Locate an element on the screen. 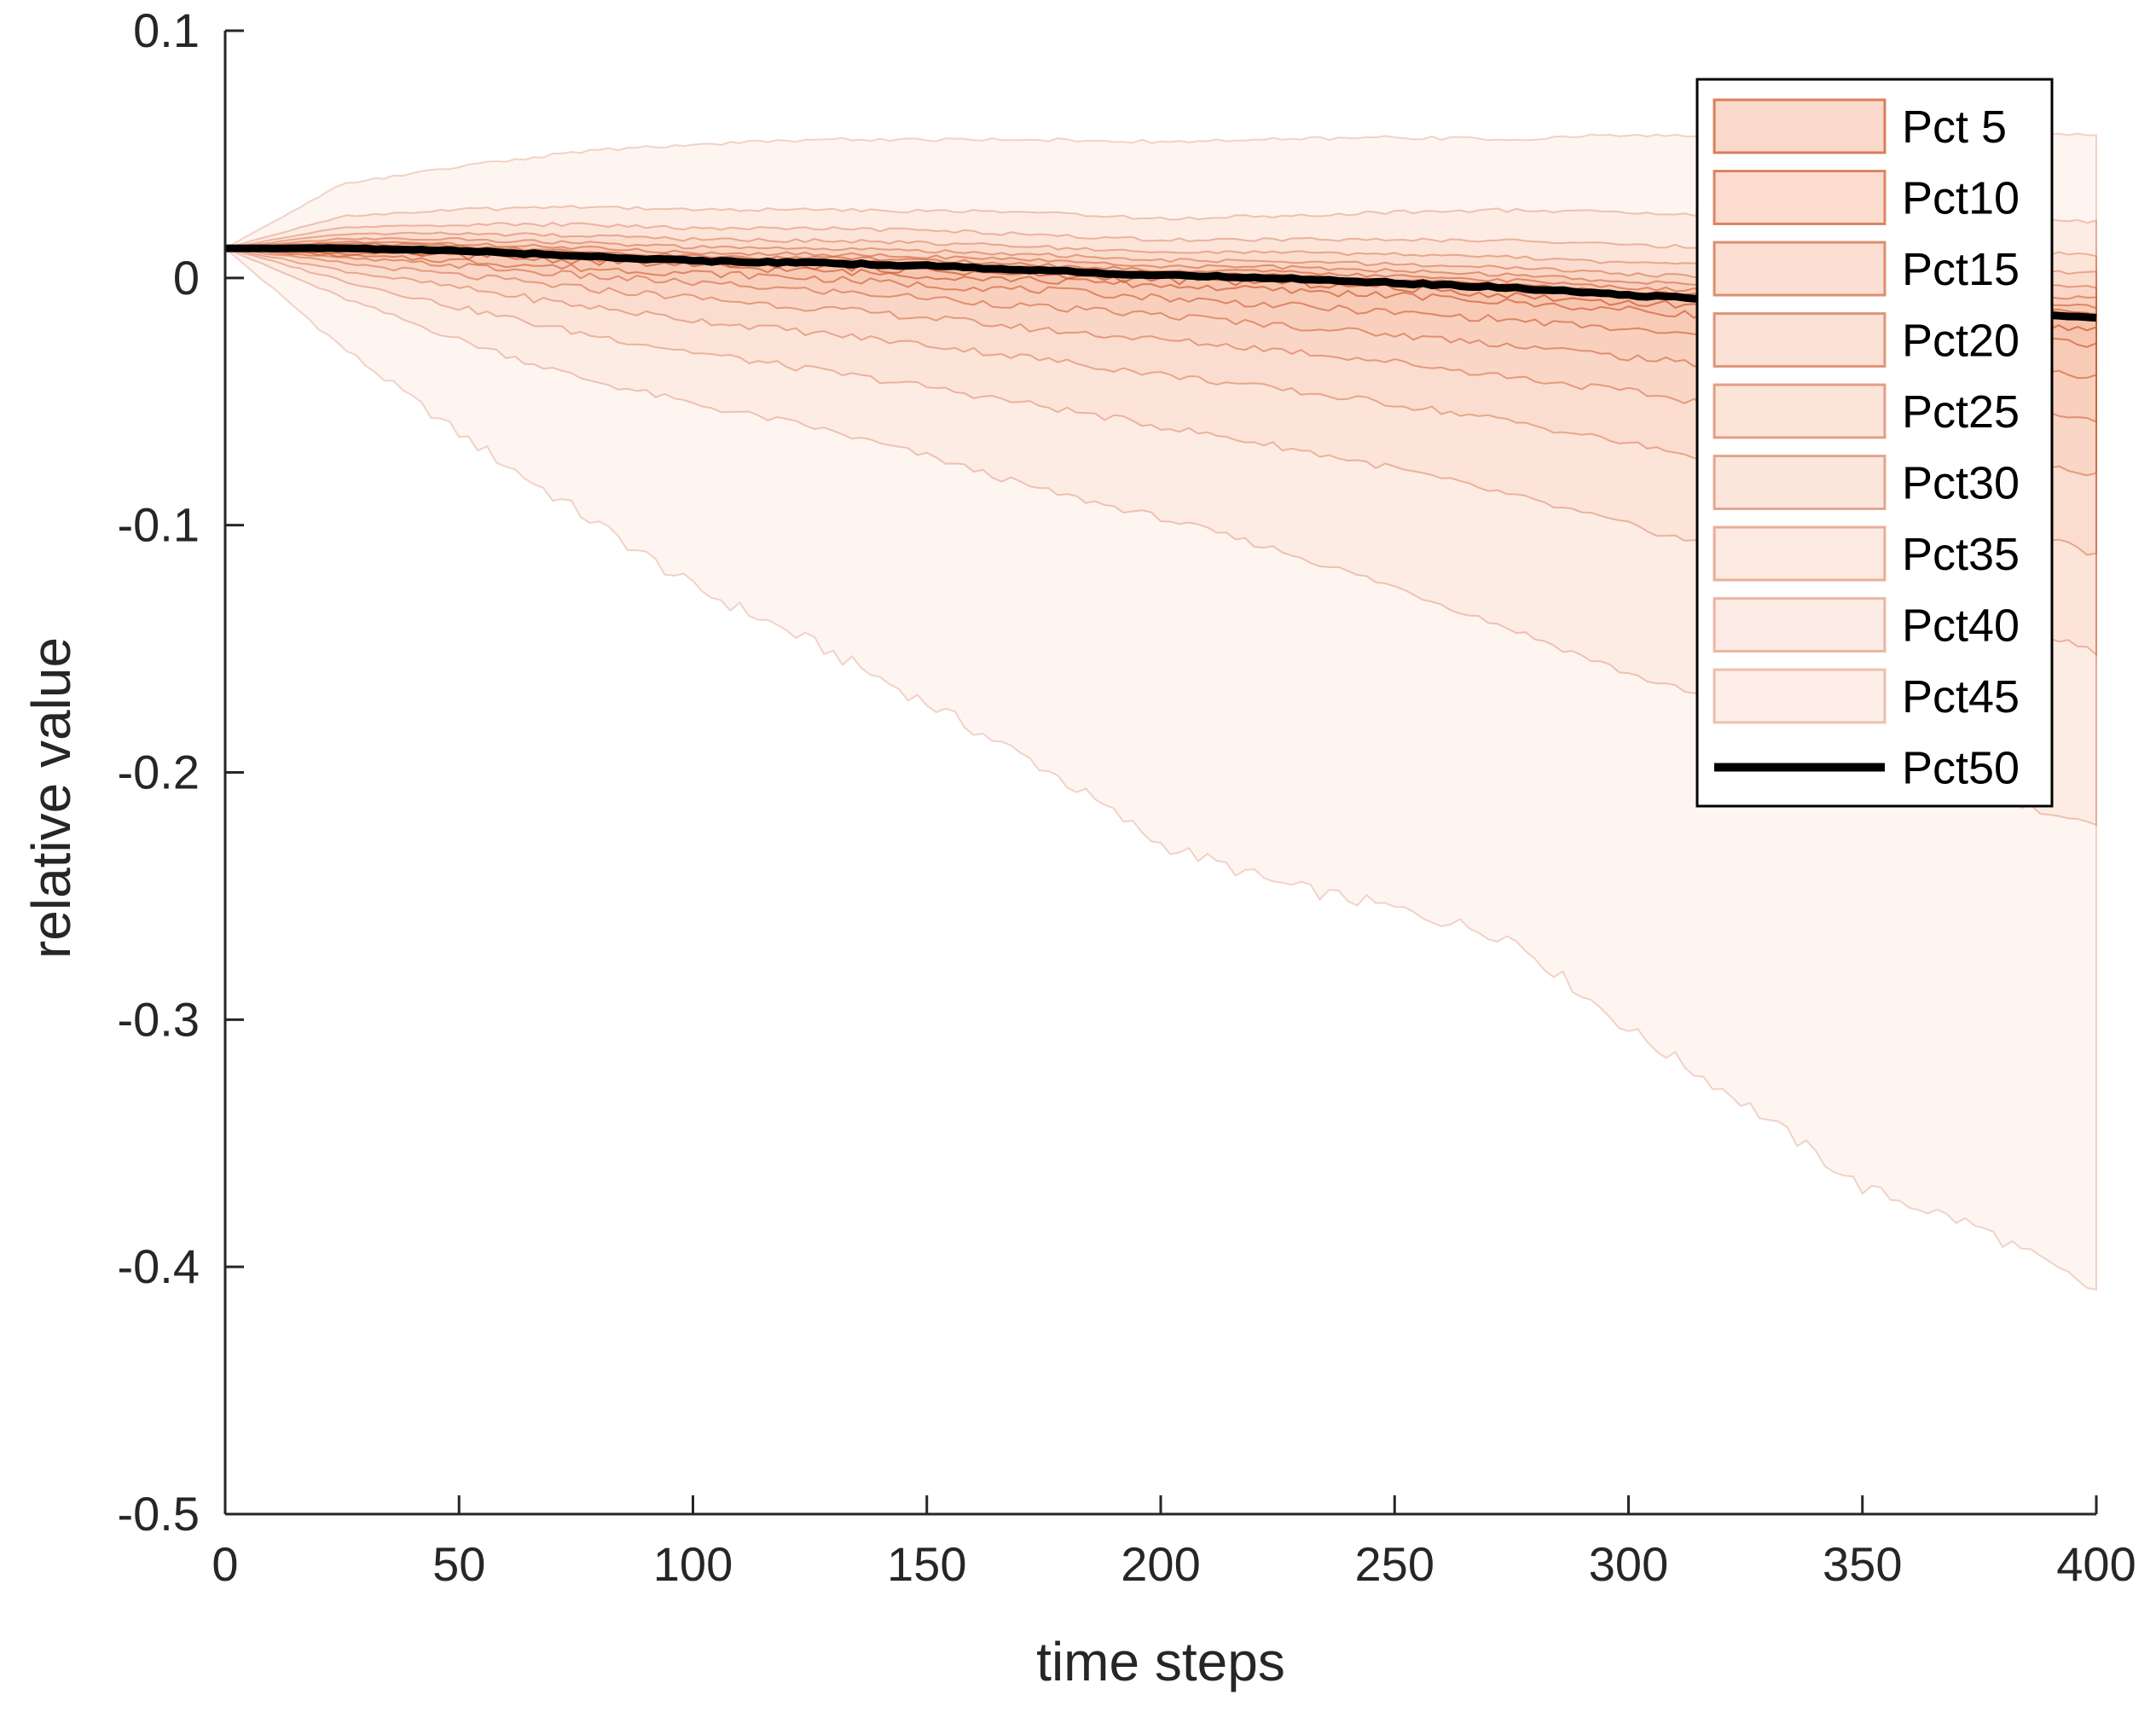  legend-label: Pct35 is located at coordinates (1961, 554).